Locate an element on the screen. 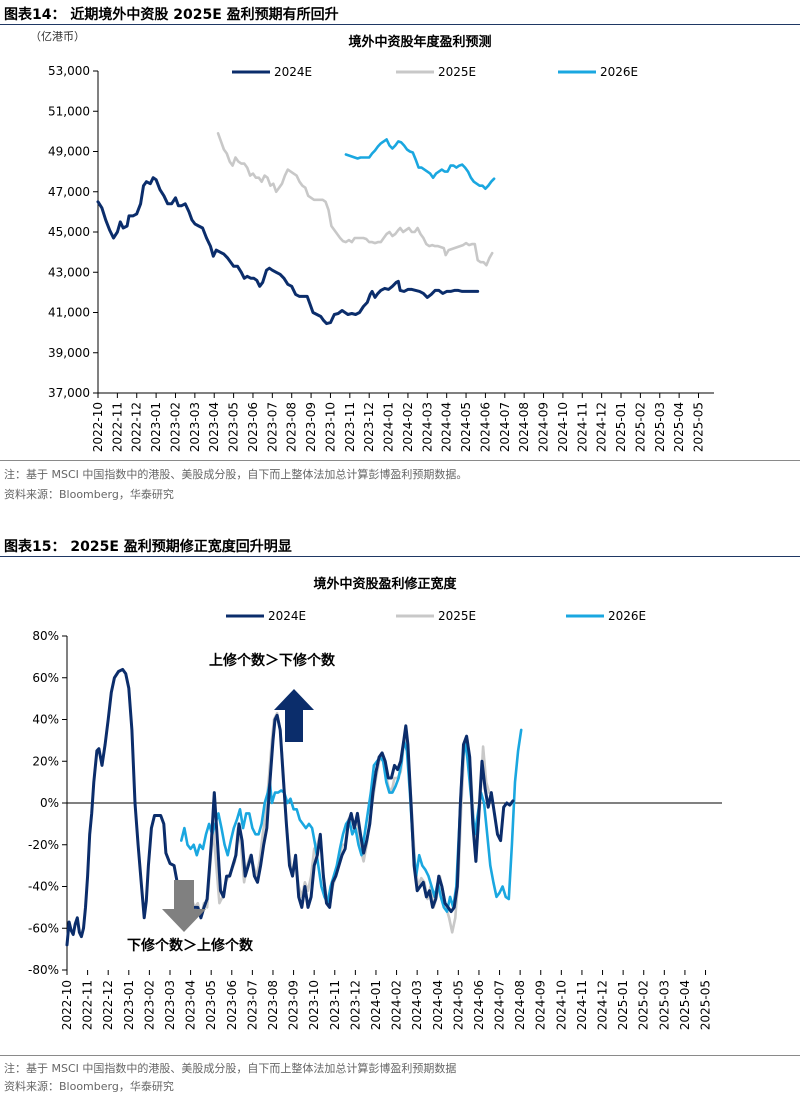 This screenshot has height=1101, width=800. up-arrow-icon is located at coordinates (294, 715).